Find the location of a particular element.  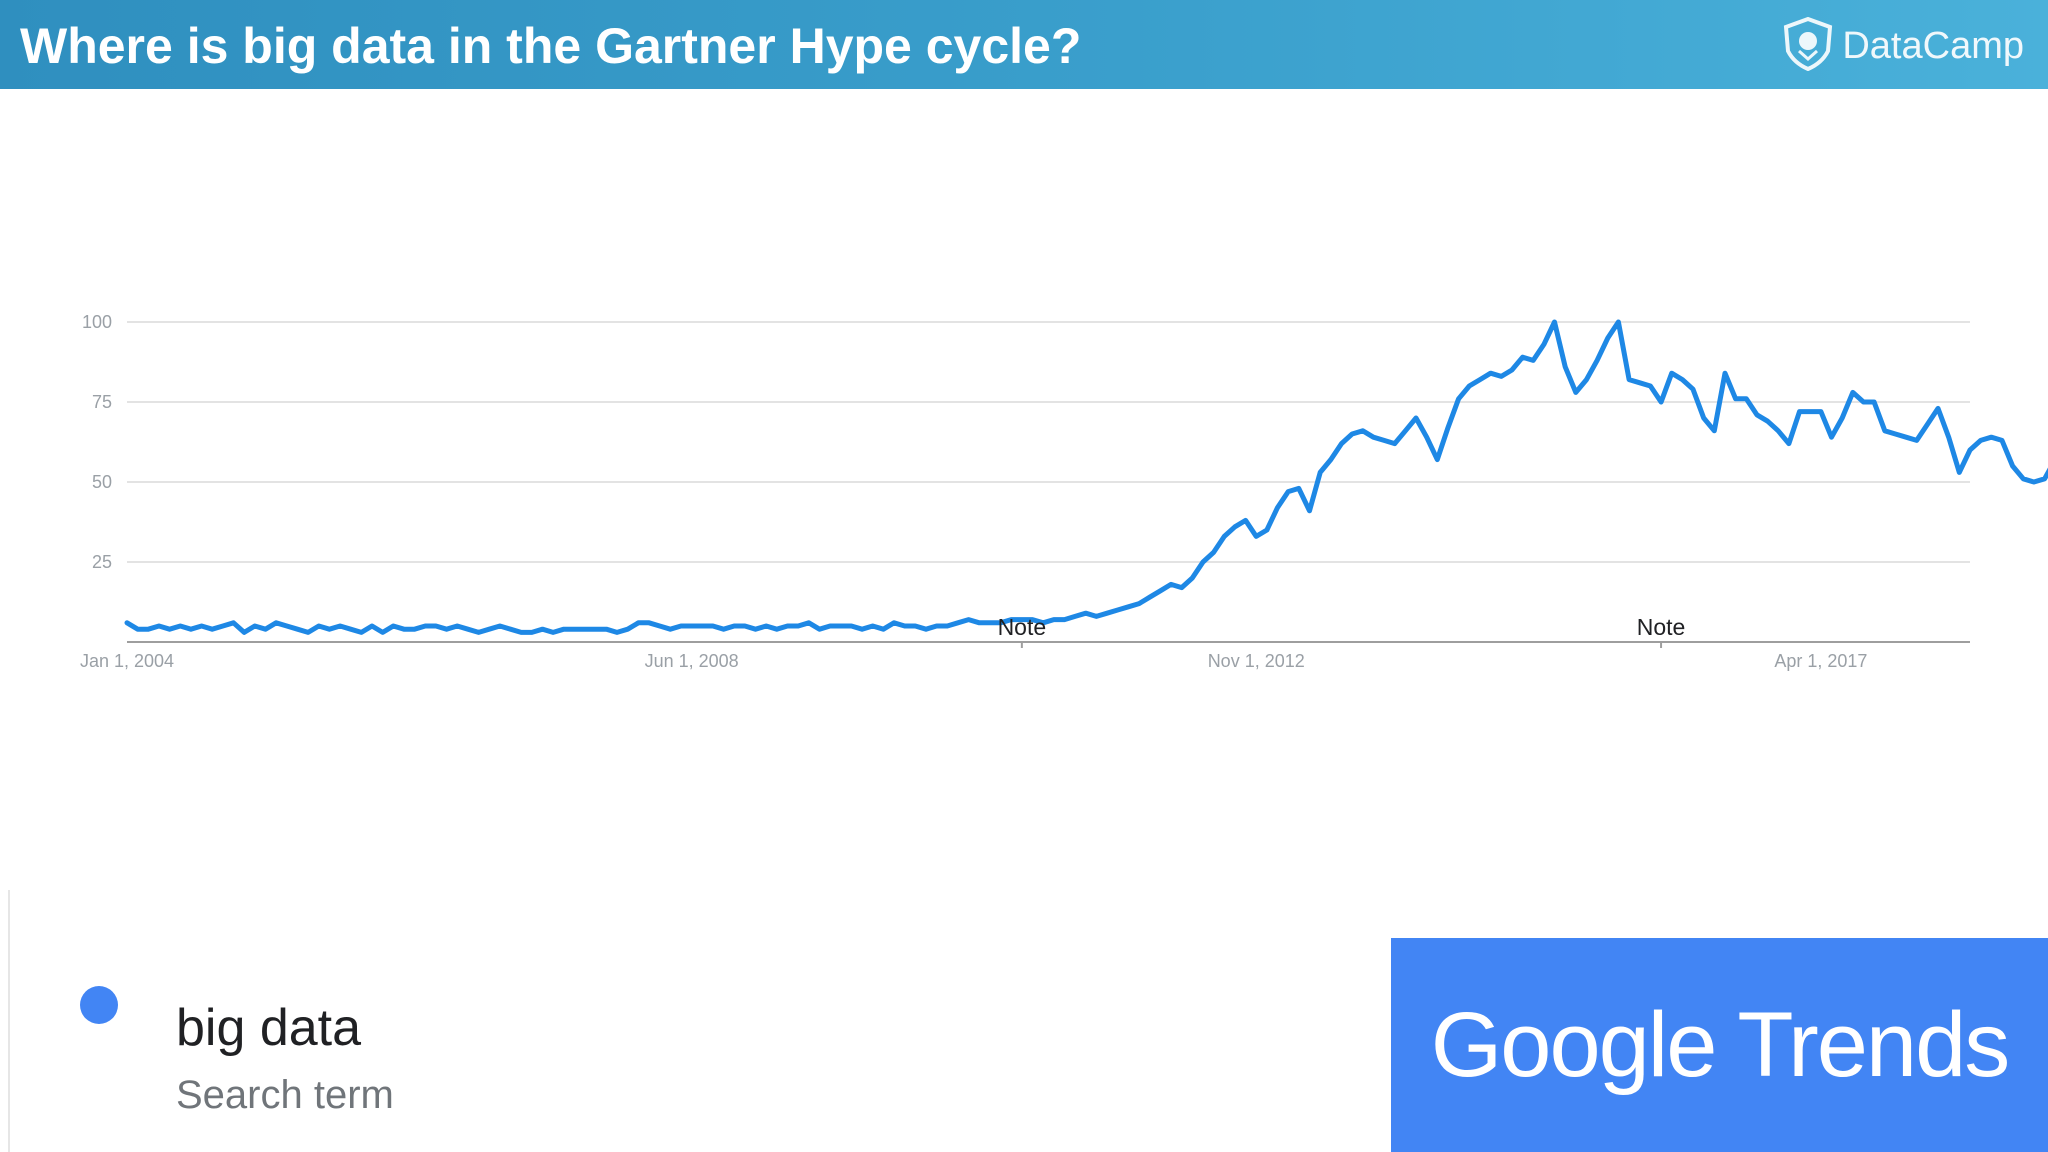

x-tick-label: Jun 1, 2008 is located at coordinates (692, 661).